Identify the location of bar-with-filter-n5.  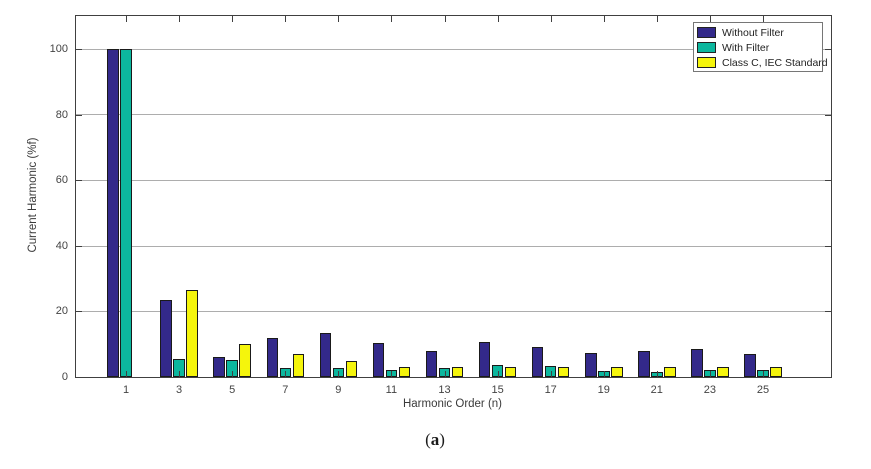
(232, 368).